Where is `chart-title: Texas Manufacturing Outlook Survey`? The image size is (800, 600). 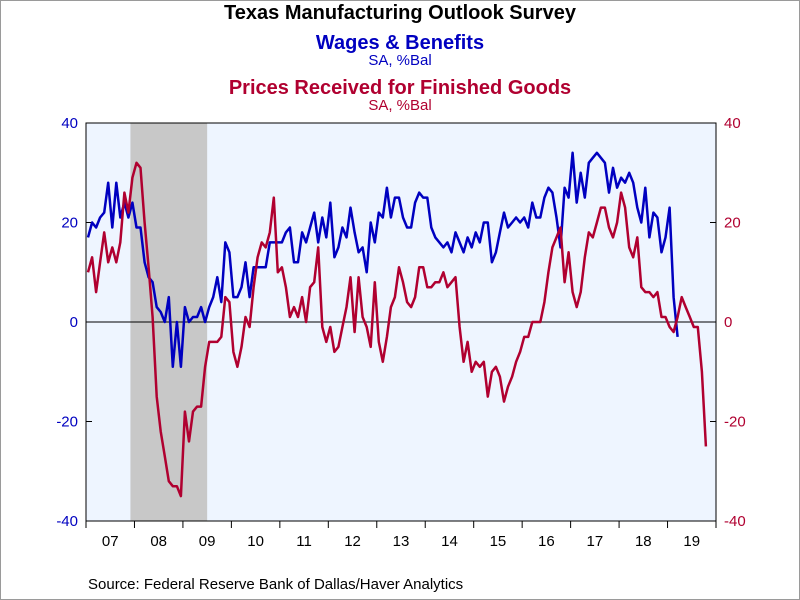 chart-title: Texas Manufacturing Outlook Survey is located at coordinates (400, 13).